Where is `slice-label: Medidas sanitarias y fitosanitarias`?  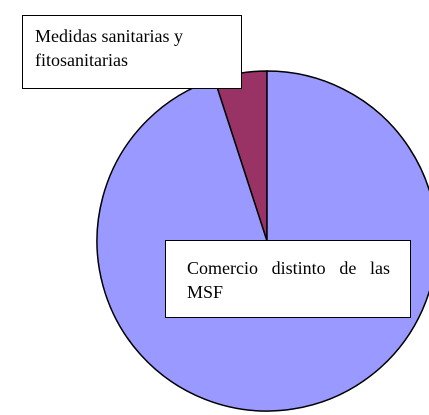
slice-label: Medidas sanitarias y fitosanitarias is located at coordinates (132, 52).